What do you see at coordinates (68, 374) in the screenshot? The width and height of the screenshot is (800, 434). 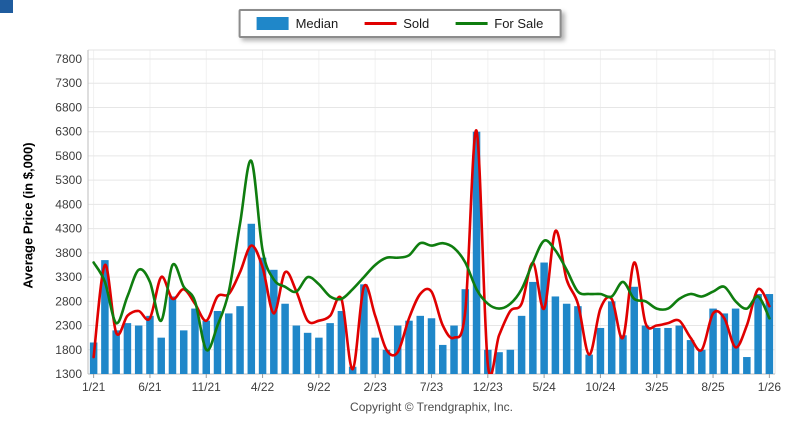 I see `y-tick-label: 1300` at bounding box center [68, 374].